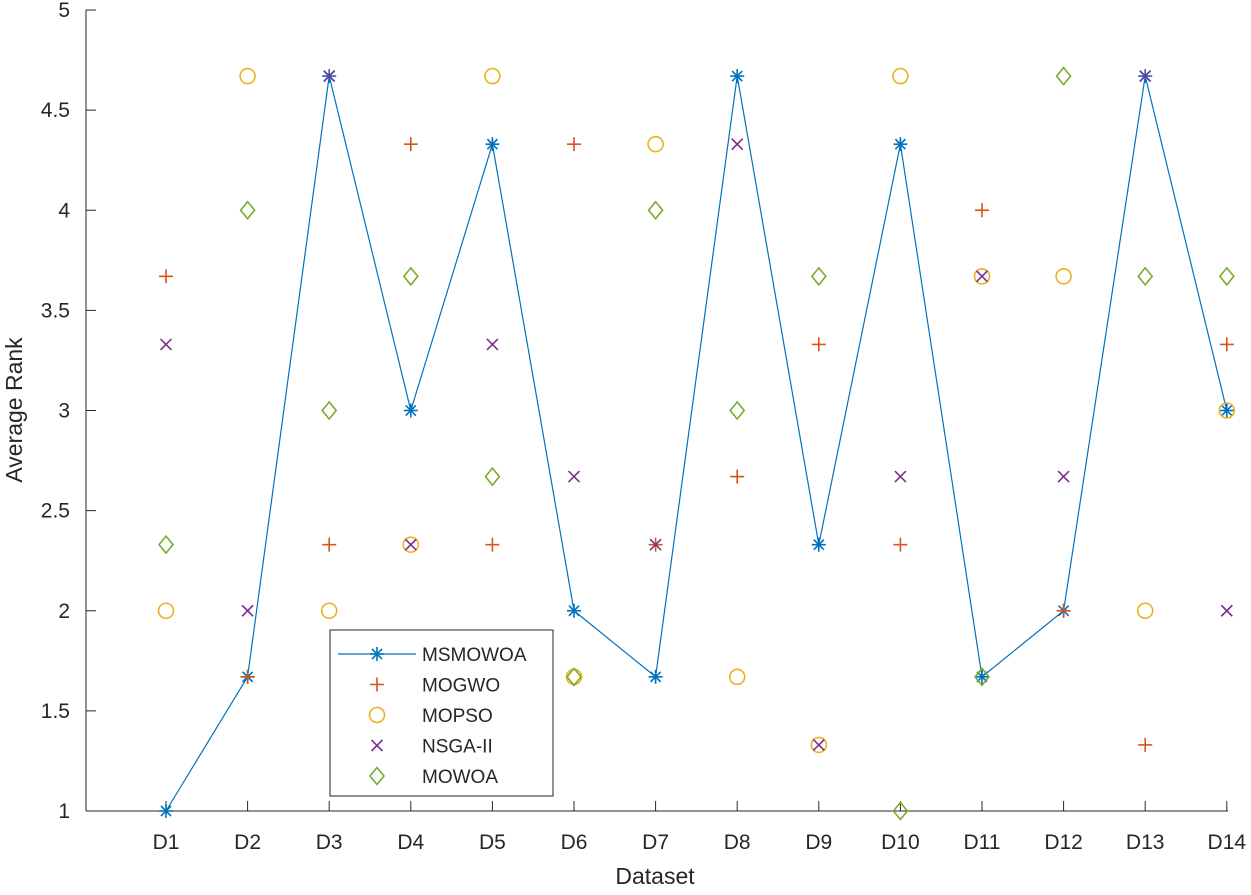 Image resolution: width=1251 pixels, height=895 pixels. What do you see at coordinates (55, 310) in the screenshot?
I see `y-tick-label: 3.5` at bounding box center [55, 310].